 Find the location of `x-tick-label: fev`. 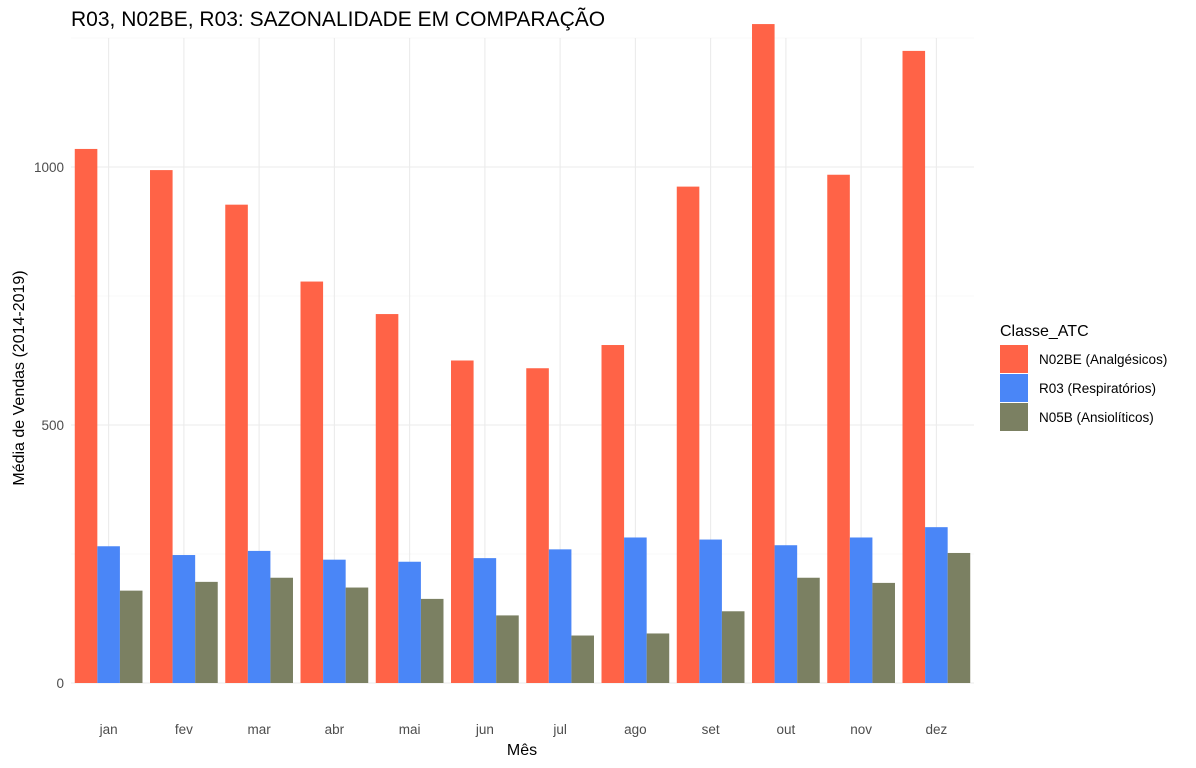

x-tick-label: fev is located at coordinates (184, 729).